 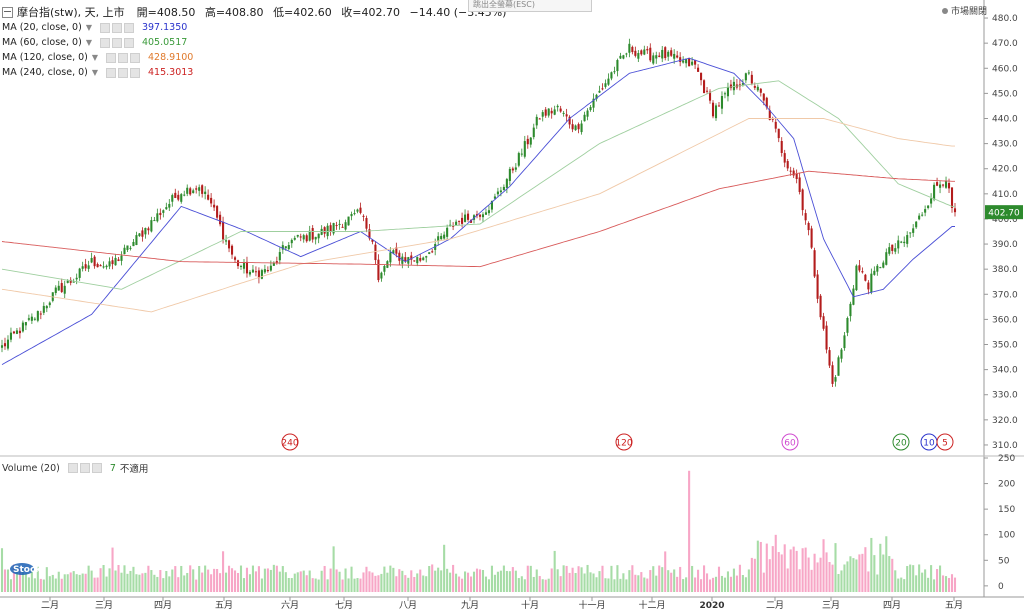 I want to click on y-tick-label: 430.0, so click(x=1005, y=145).